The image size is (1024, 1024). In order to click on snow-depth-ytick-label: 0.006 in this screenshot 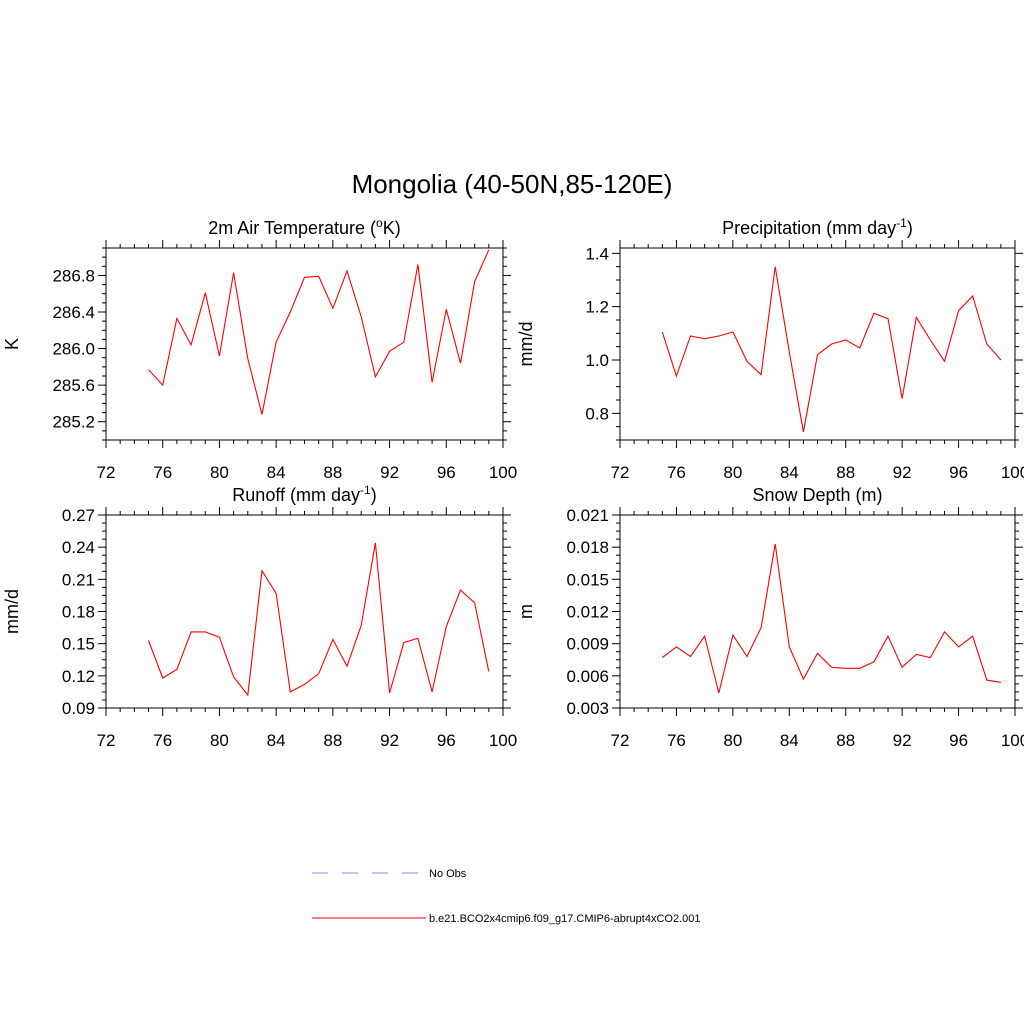, I will do `click(587, 676)`.